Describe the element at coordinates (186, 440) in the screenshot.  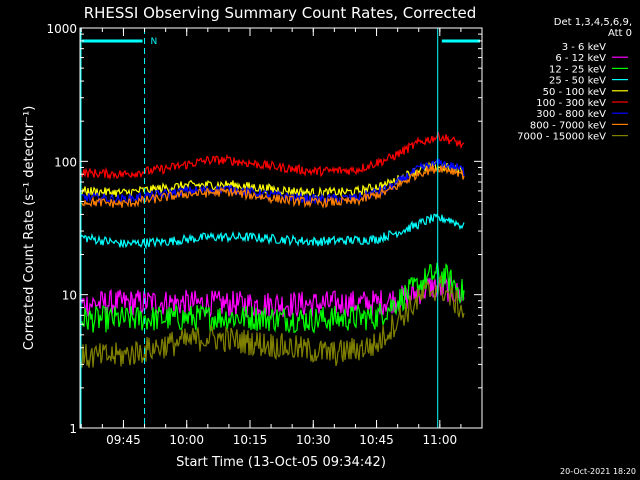
I see `x-tick-label: 10:00` at that location.